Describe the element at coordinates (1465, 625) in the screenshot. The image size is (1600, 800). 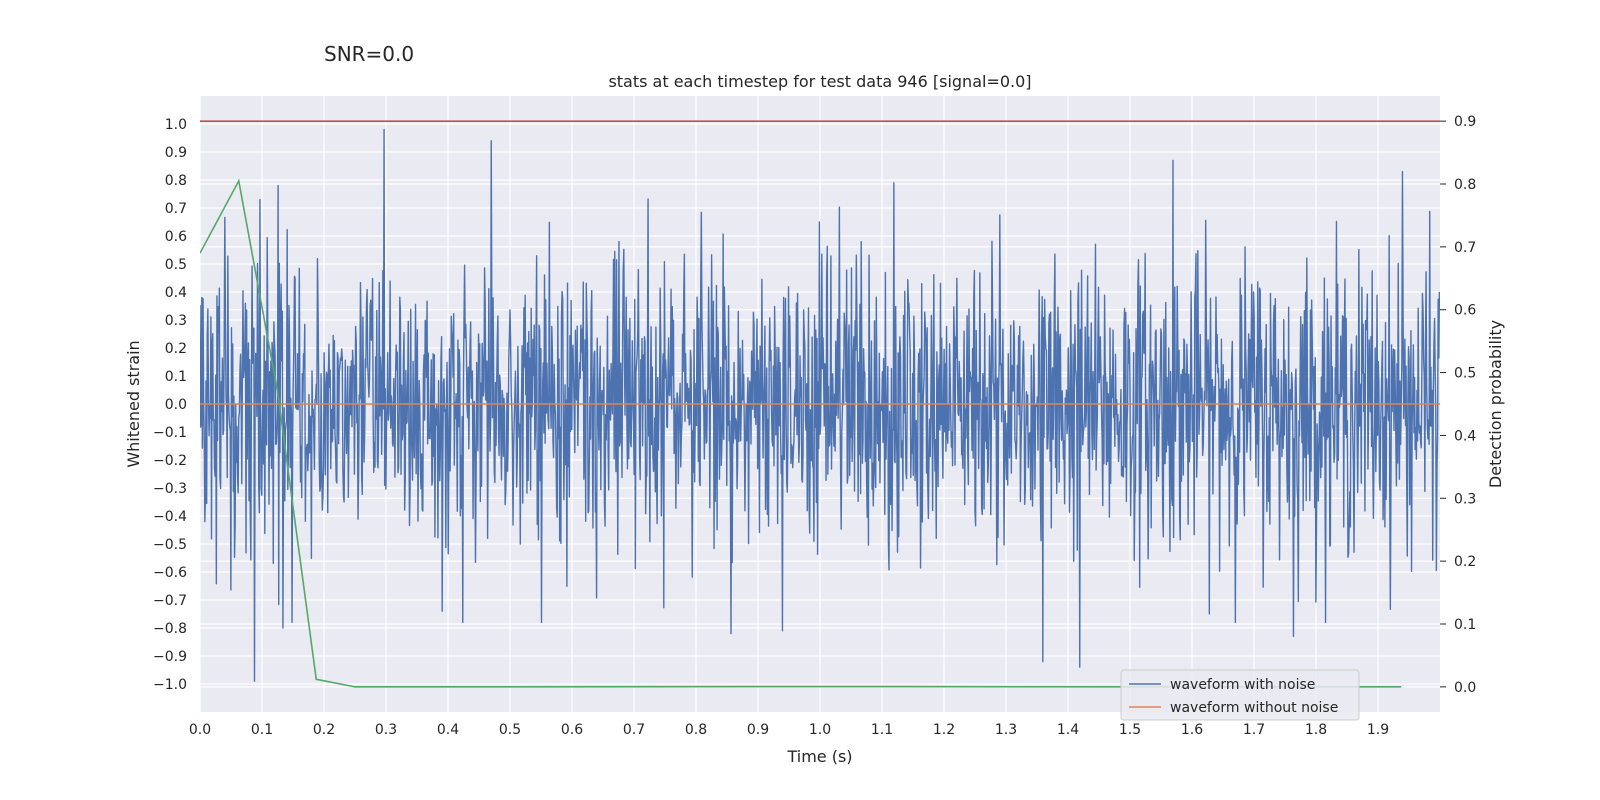
I see `y-right-tick-label: 0.1` at that location.